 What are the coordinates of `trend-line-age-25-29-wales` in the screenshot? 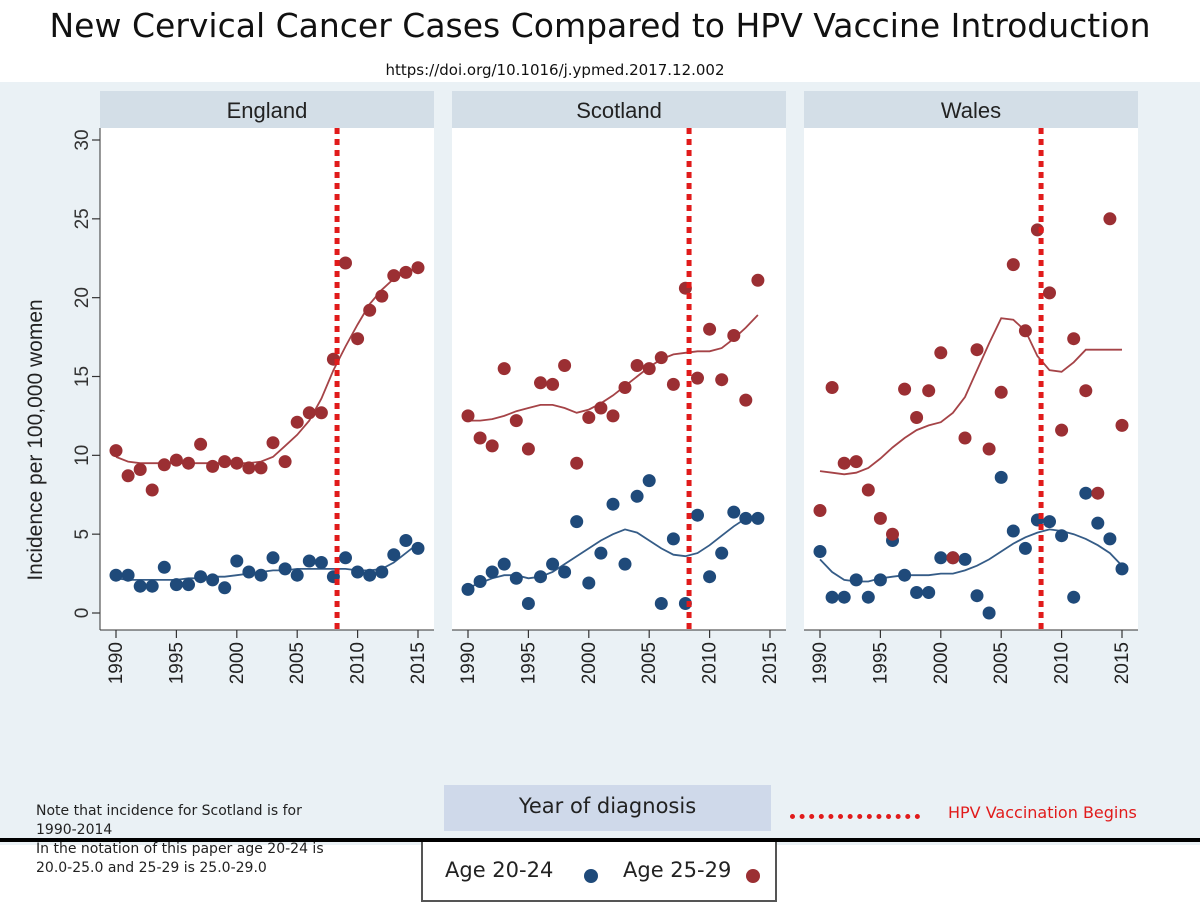 It's located at (970, 396).